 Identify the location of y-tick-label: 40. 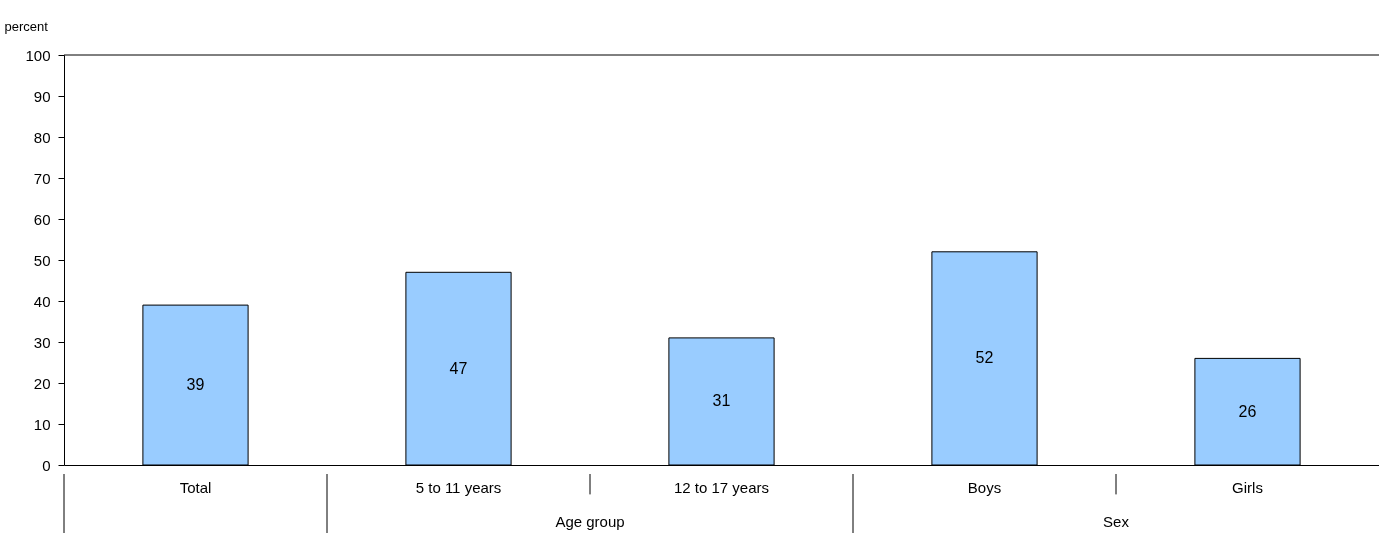
(42, 301).